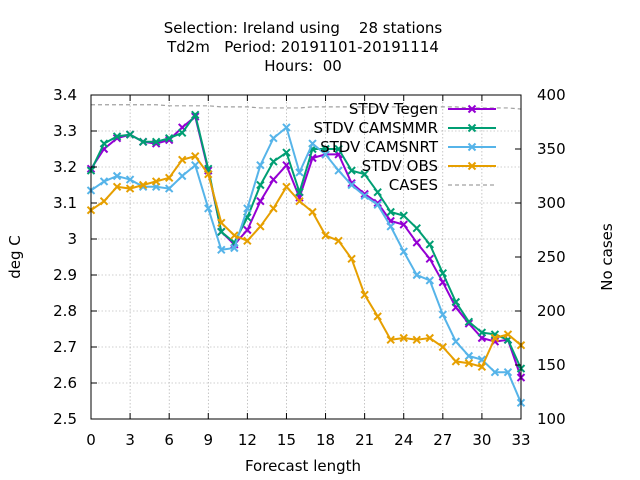 The width and height of the screenshot is (640, 480). I want to click on legend-item-stdv-tegen: STDV Tegen, so click(422, 109).